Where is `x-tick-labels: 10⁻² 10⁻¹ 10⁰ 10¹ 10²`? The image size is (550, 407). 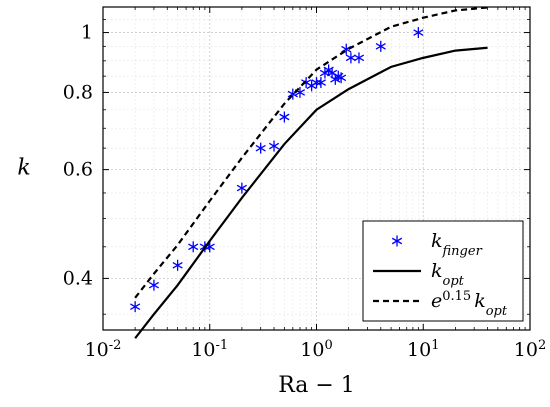
x-tick-labels: 10⁻² 10⁻¹ 10⁰ 10¹ 10² is located at coordinates (316, 350).